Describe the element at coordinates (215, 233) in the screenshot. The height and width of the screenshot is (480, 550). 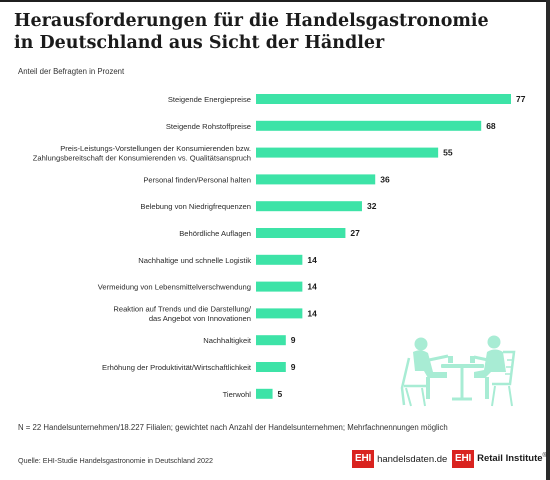
I see `category-label-6: Behördliche Auflagen` at that location.